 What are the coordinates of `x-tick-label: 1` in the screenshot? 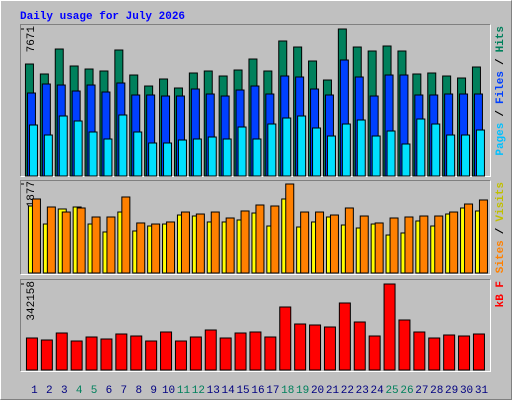 It's located at (34, 391).